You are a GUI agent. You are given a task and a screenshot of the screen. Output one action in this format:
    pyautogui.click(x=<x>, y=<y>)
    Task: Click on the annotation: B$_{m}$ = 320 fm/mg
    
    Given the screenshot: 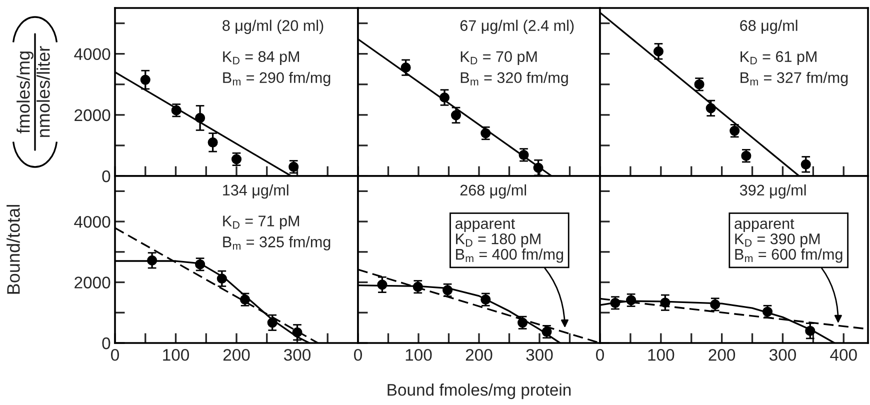 What is the action you would take?
    pyautogui.click(x=514, y=79)
    